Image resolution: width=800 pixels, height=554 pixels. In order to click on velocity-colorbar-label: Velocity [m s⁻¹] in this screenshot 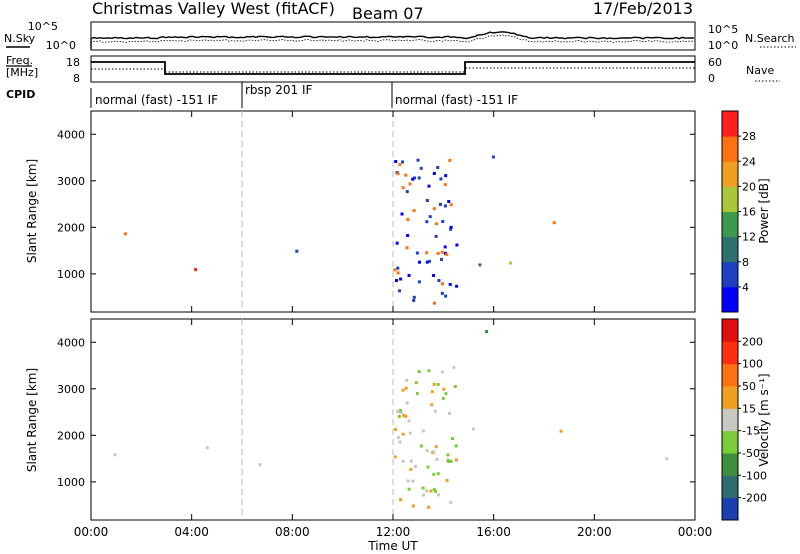, I will do `click(764, 419)`.